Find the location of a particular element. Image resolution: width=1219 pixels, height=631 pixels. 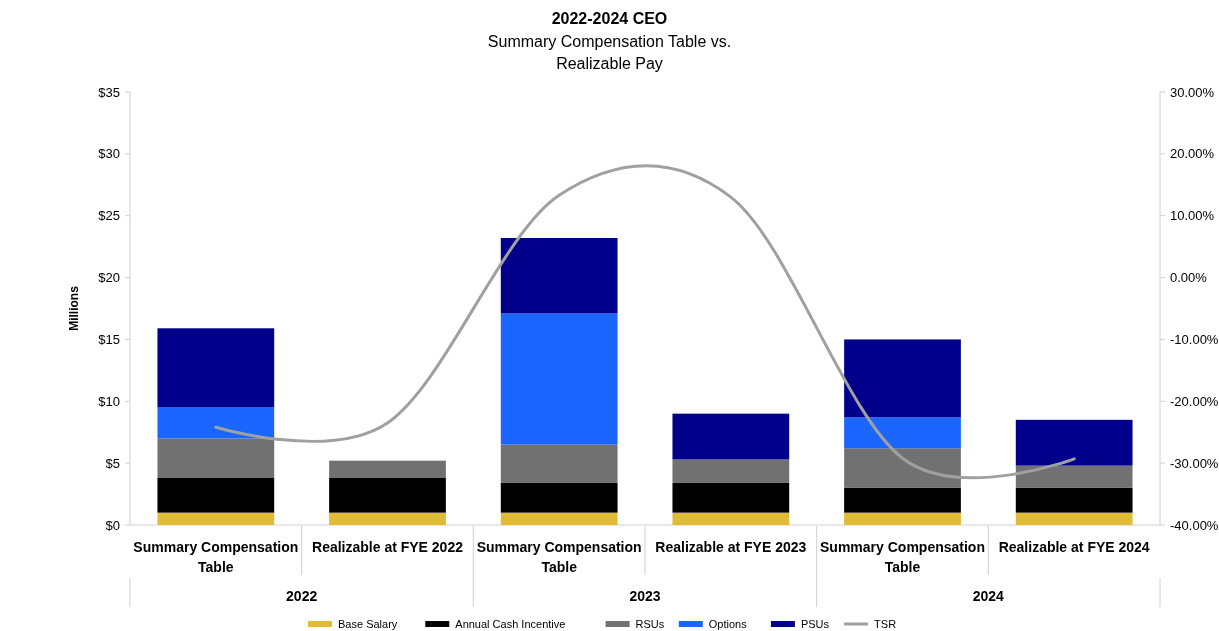

y2-tick-label: 20.00% is located at coordinates (1192, 154).